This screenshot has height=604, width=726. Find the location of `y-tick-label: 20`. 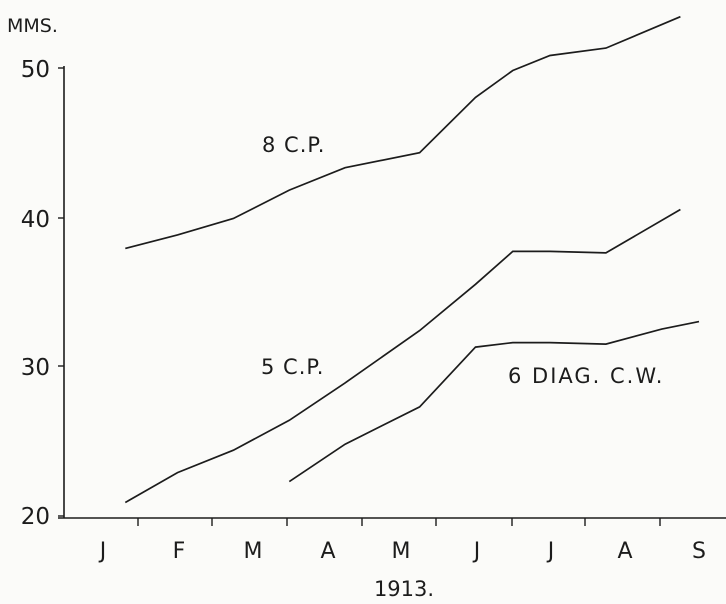

y-tick-label: 20 is located at coordinates (35, 517).